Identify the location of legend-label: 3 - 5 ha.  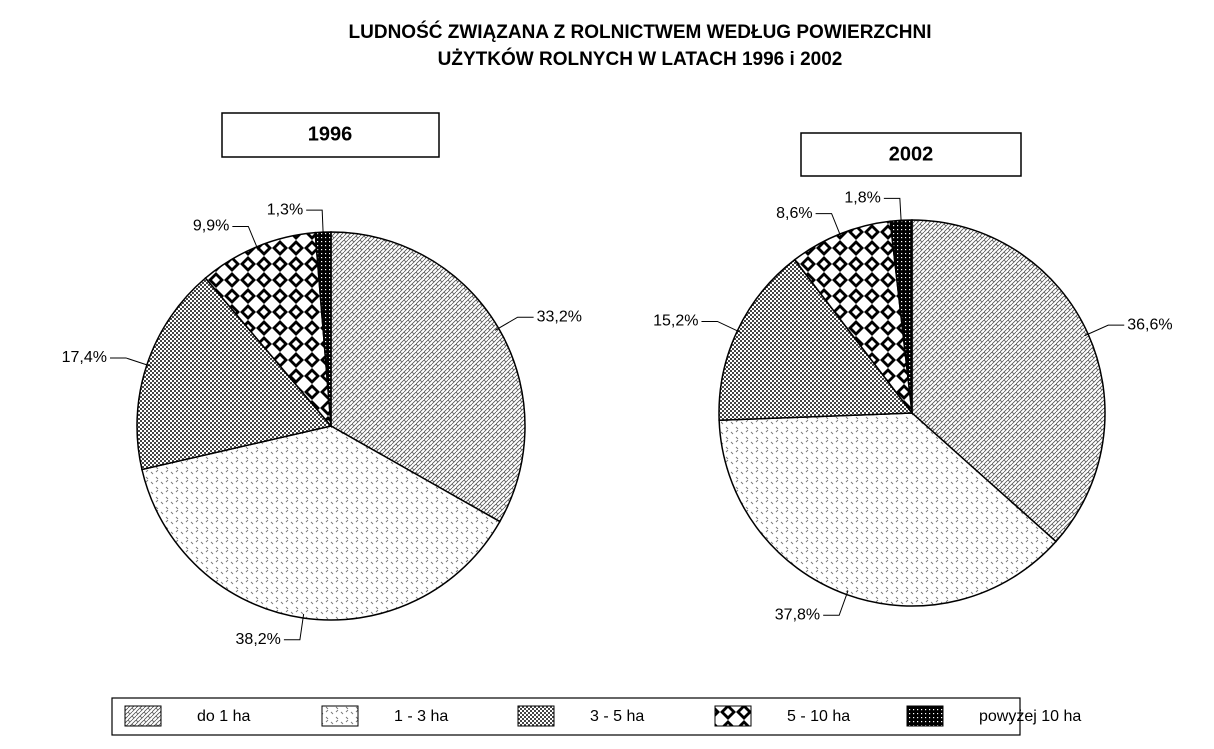
(617, 716).